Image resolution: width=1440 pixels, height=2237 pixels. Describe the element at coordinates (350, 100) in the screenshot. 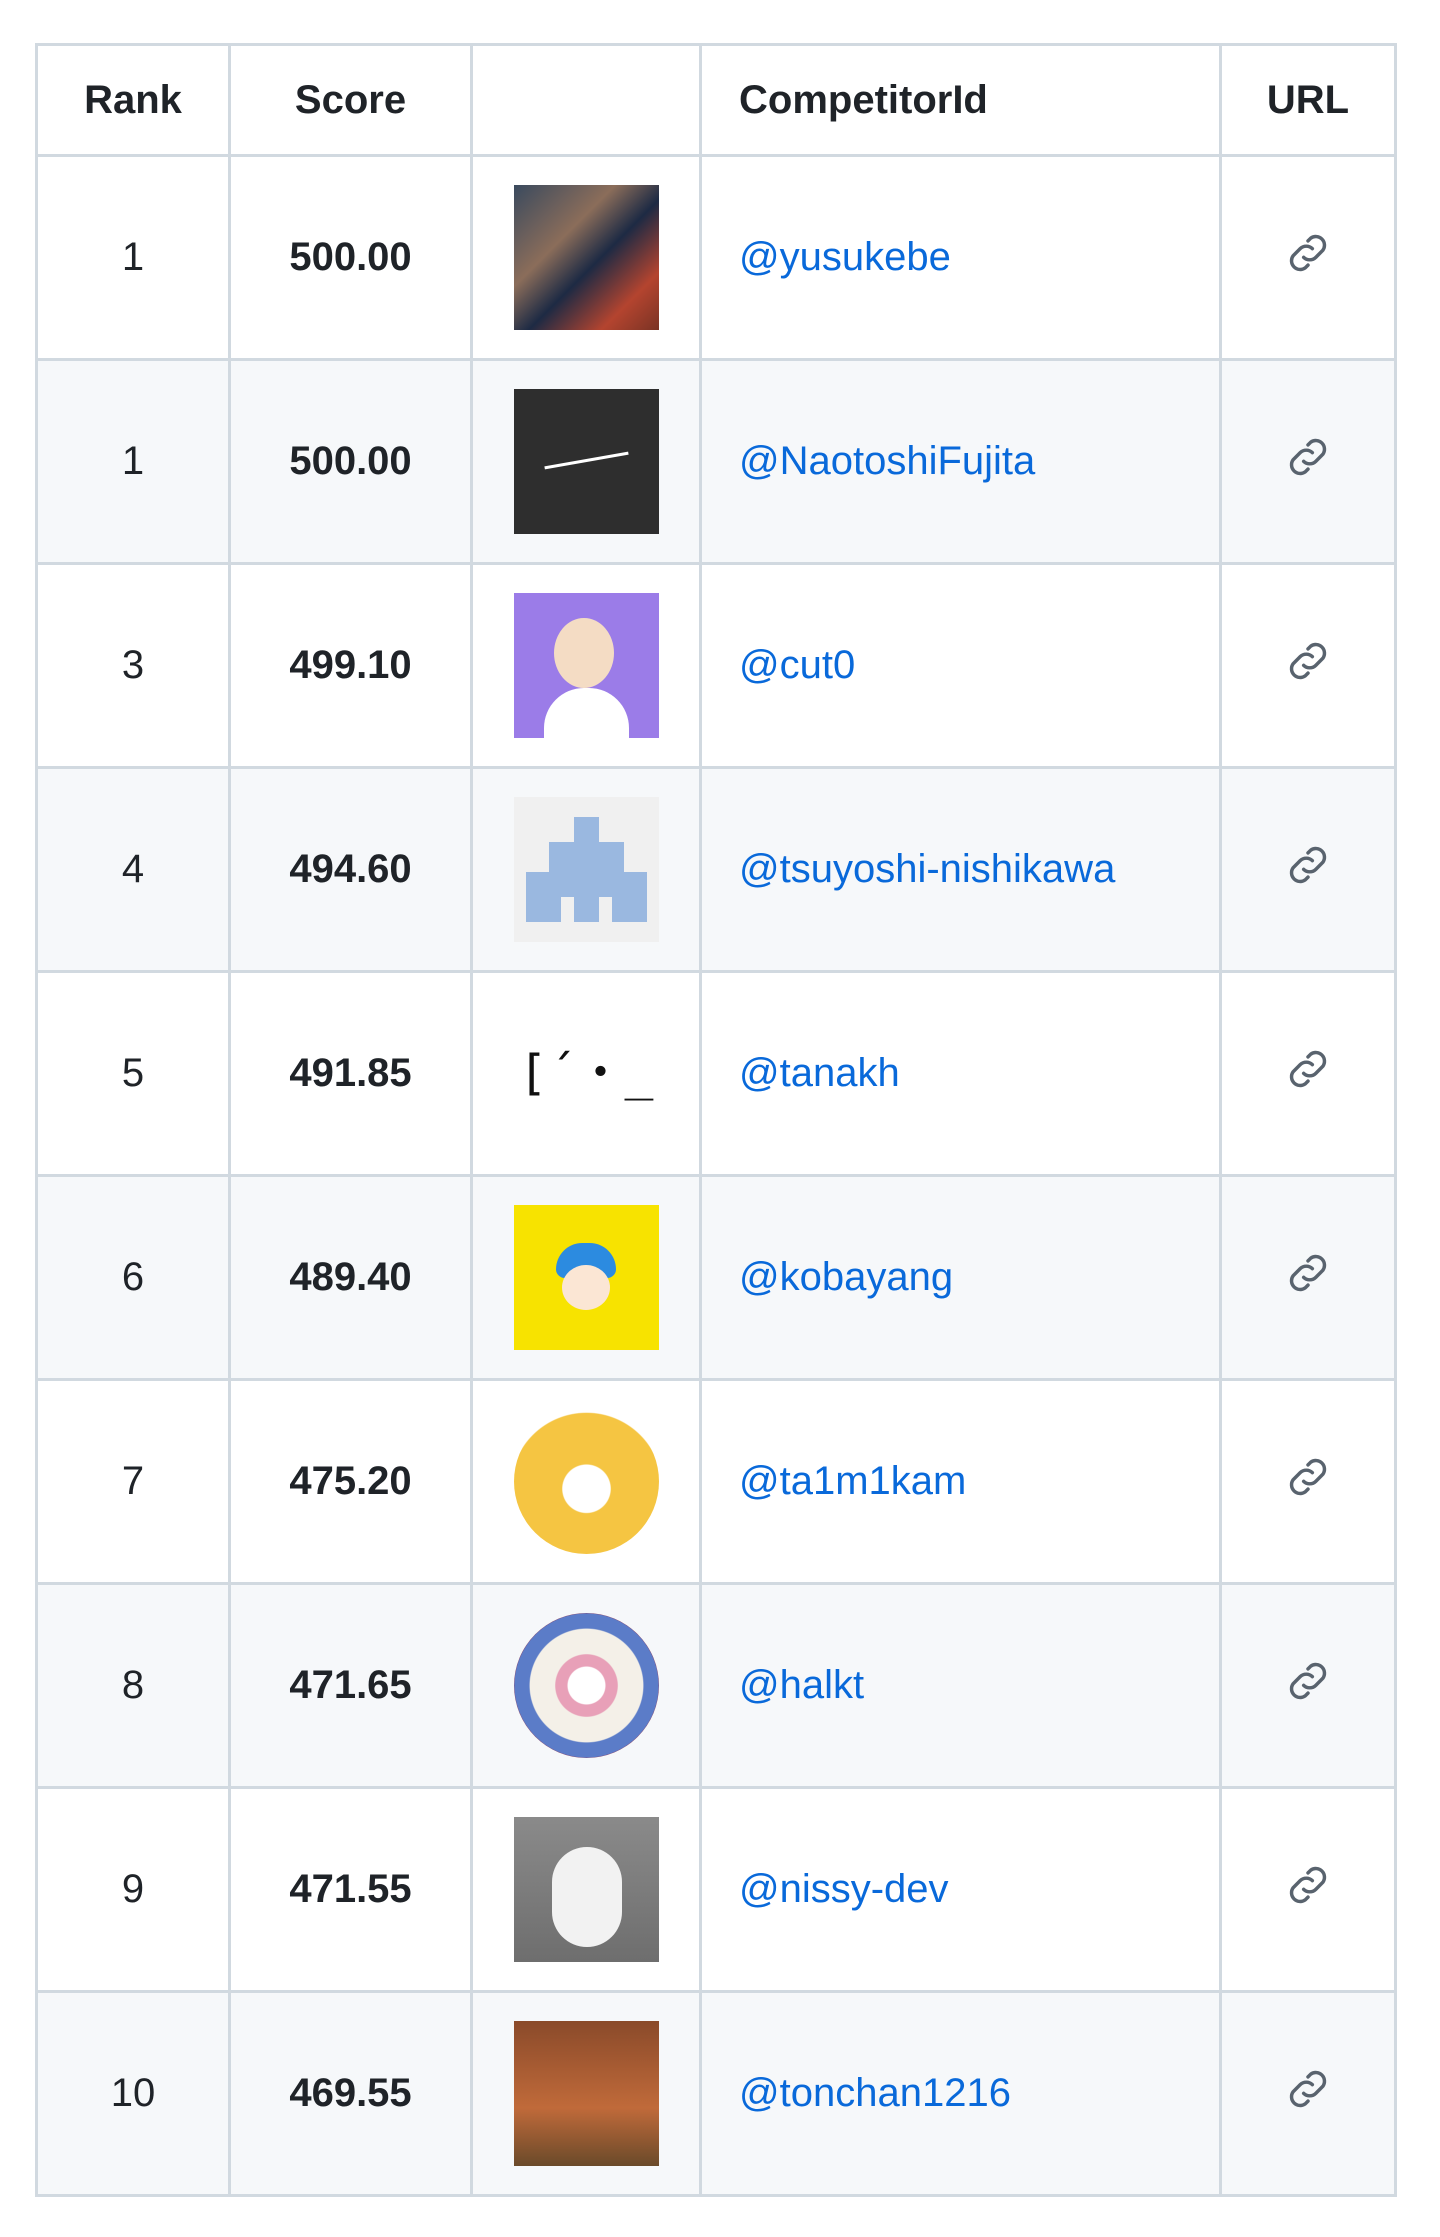

I see `header-score: Score` at that location.